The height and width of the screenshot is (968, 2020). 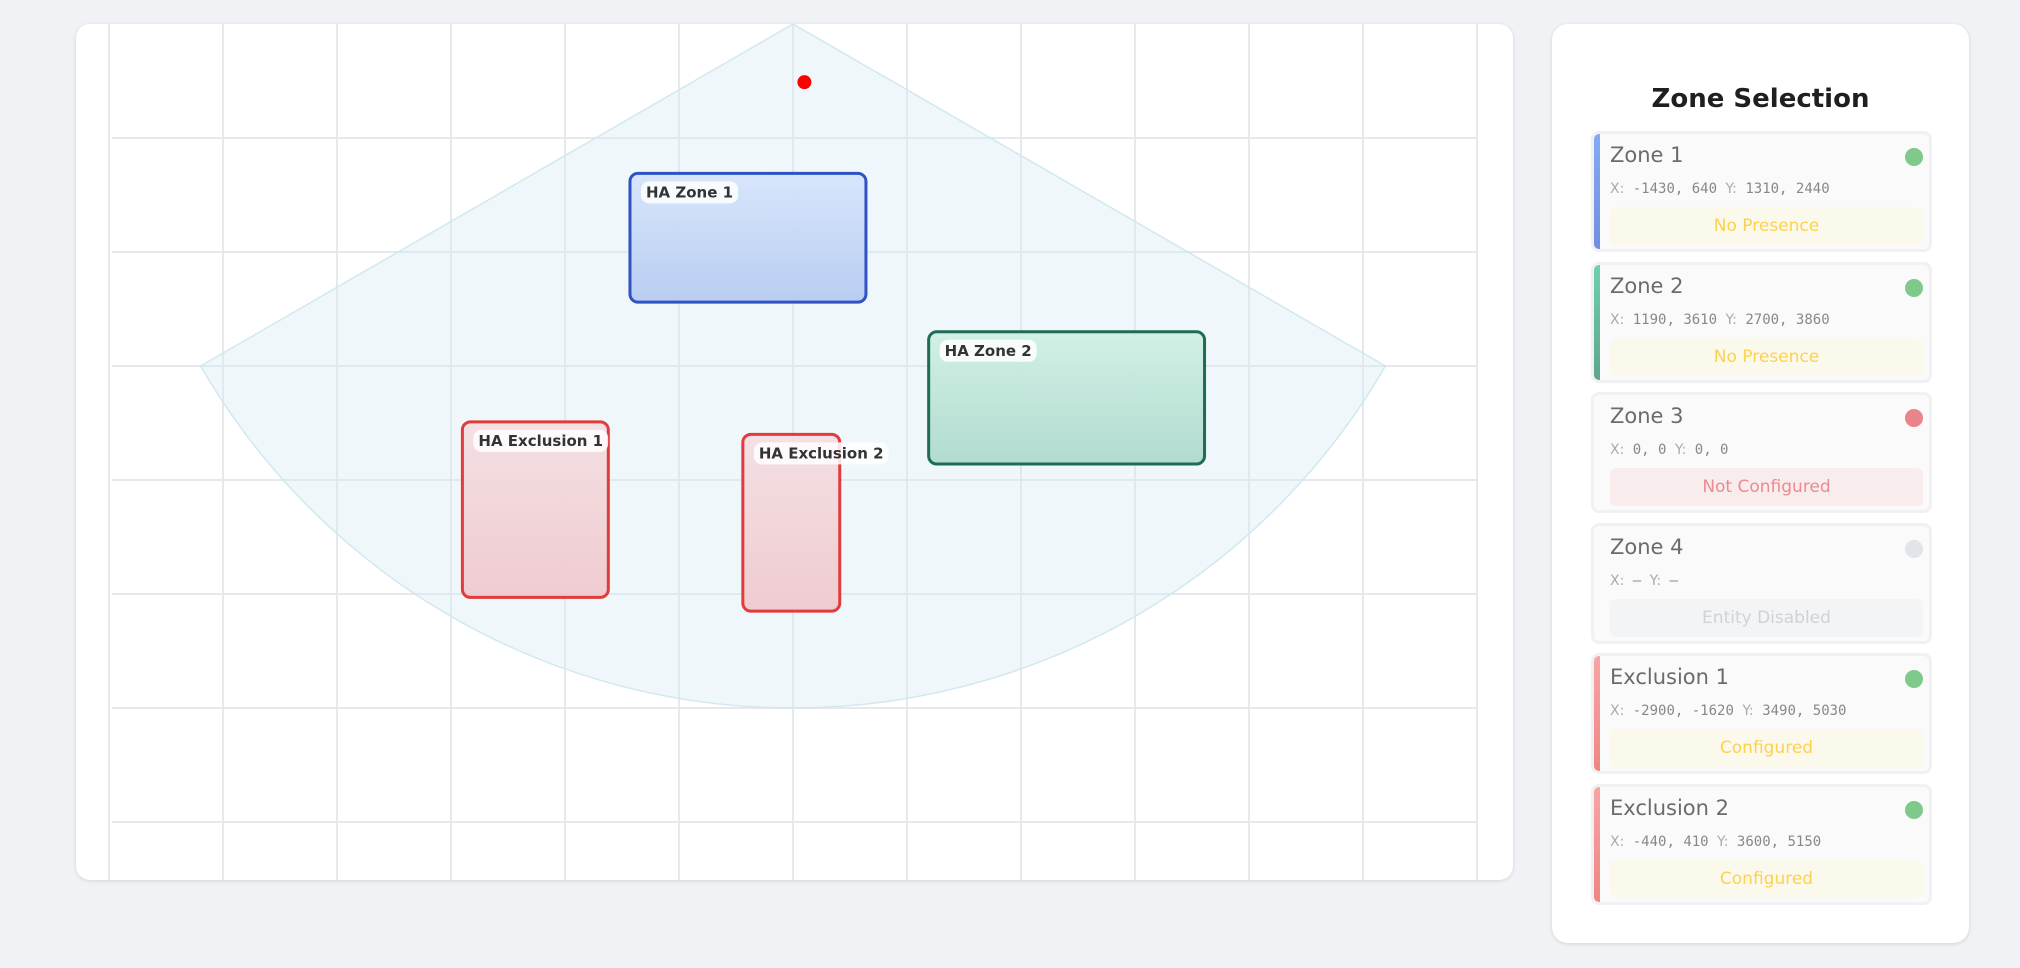 I want to click on x-range: -1430, 640, so click(x=1675, y=189).